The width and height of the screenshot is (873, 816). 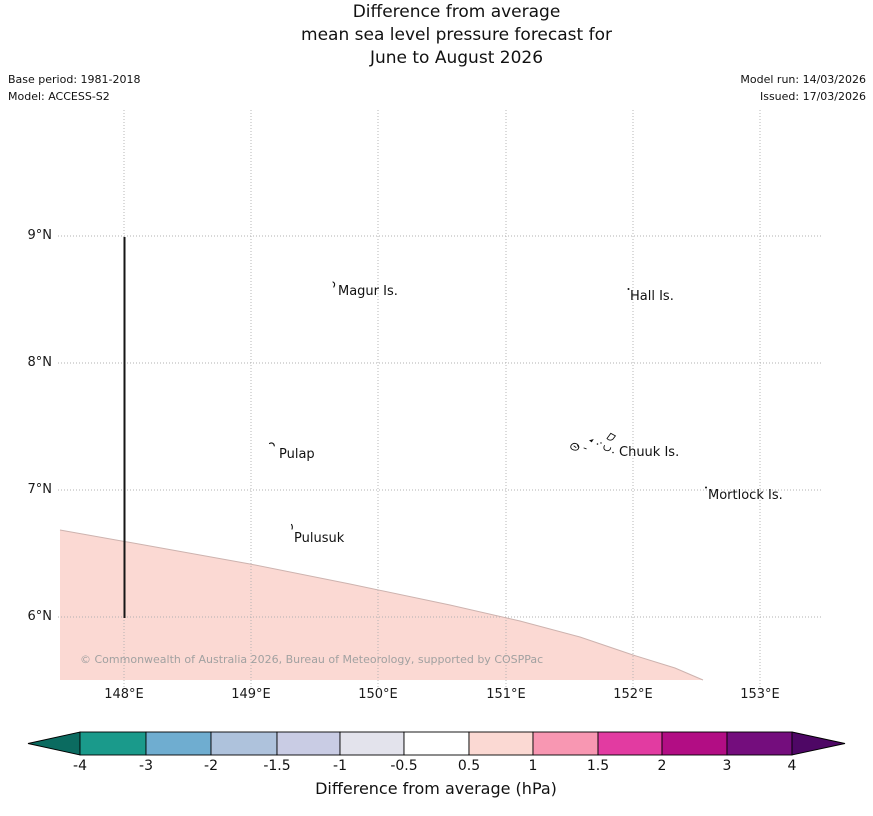 I want to click on island-label-chuuk: Chuuk Is., so click(x=649, y=452).